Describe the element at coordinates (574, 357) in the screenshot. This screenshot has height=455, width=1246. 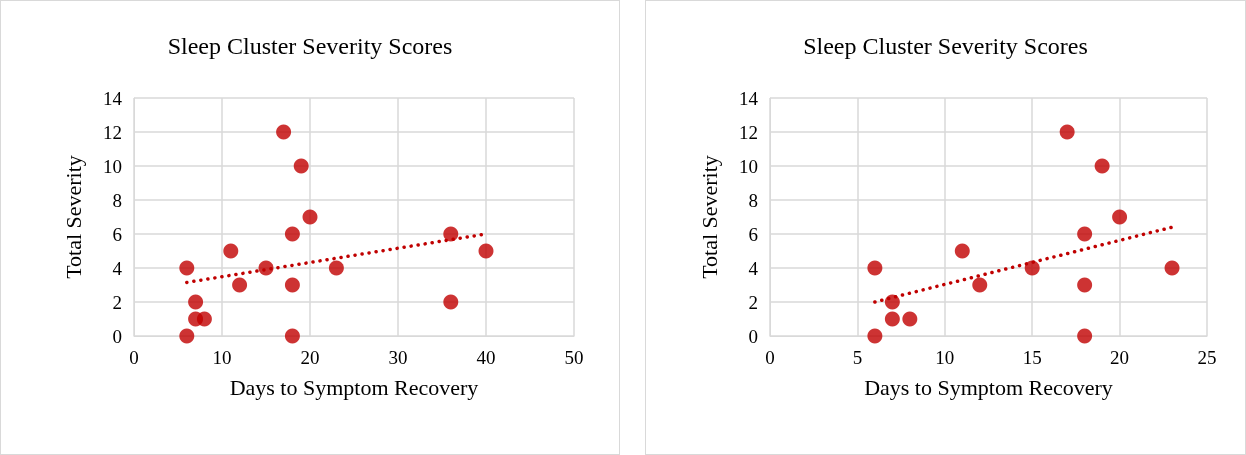
I see `x-tick-label: 50` at that location.